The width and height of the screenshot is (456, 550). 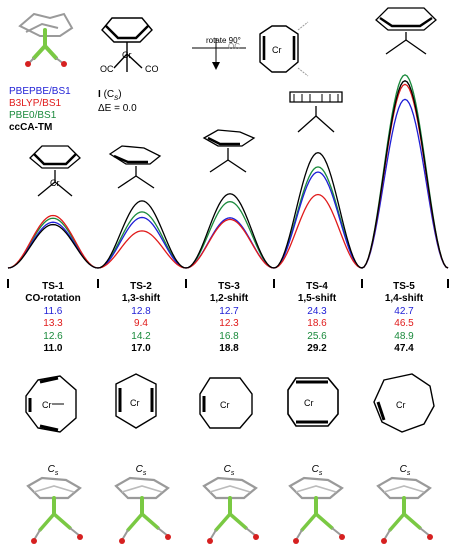 What do you see at coordinates (53, 311) in the screenshot?
I see `value-pbepbe: 11.6` at bounding box center [53, 311].